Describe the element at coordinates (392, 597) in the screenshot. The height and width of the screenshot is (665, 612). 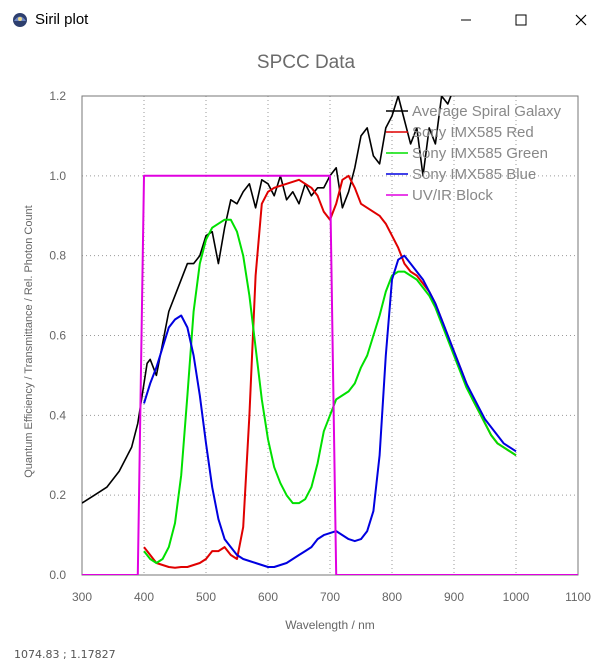
I see `x-tick-label: 800` at that location.